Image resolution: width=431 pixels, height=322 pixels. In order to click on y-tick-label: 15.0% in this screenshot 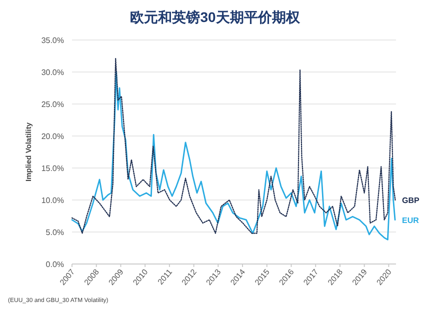, I will do `click(52, 168)`.